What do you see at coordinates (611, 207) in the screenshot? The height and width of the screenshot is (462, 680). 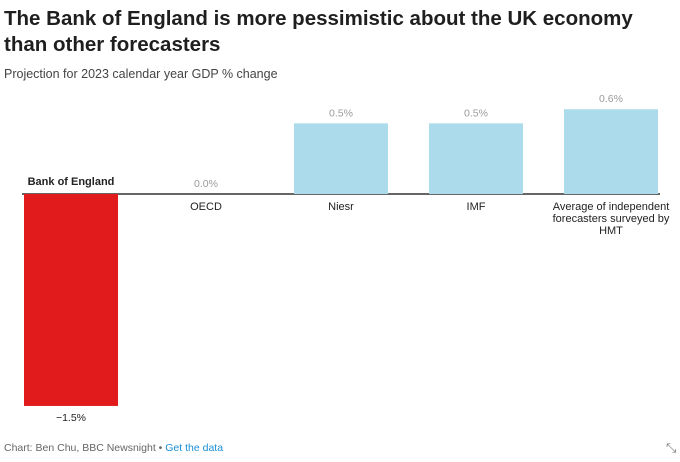 I see `category-label-line: Average of independent` at bounding box center [611, 207].